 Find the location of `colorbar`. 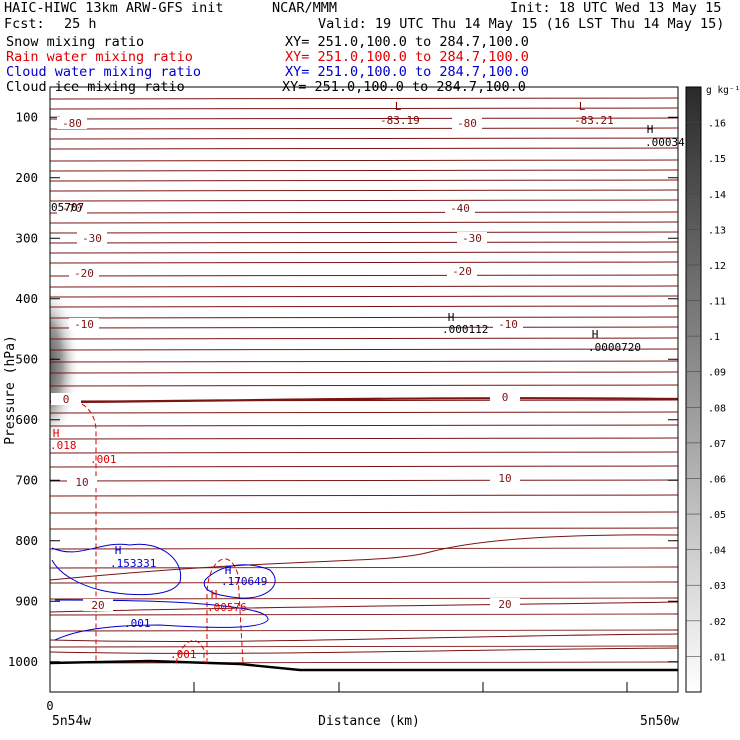

colorbar is located at coordinates (693, 389).